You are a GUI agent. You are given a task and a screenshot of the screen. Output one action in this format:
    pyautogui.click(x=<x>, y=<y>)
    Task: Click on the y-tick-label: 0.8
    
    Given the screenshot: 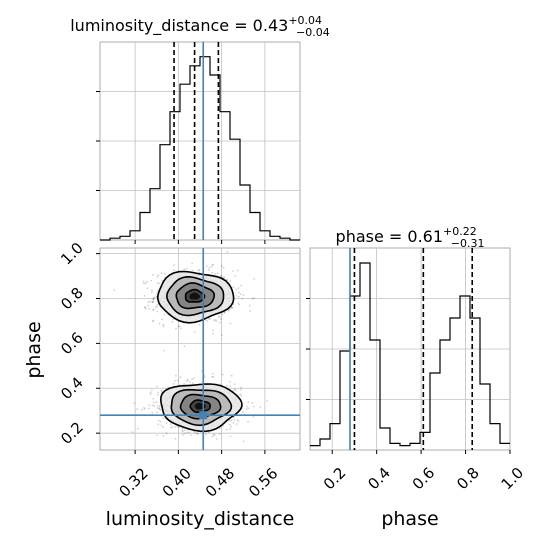 What is the action you would take?
    pyautogui.click(x=72, y=299)
    